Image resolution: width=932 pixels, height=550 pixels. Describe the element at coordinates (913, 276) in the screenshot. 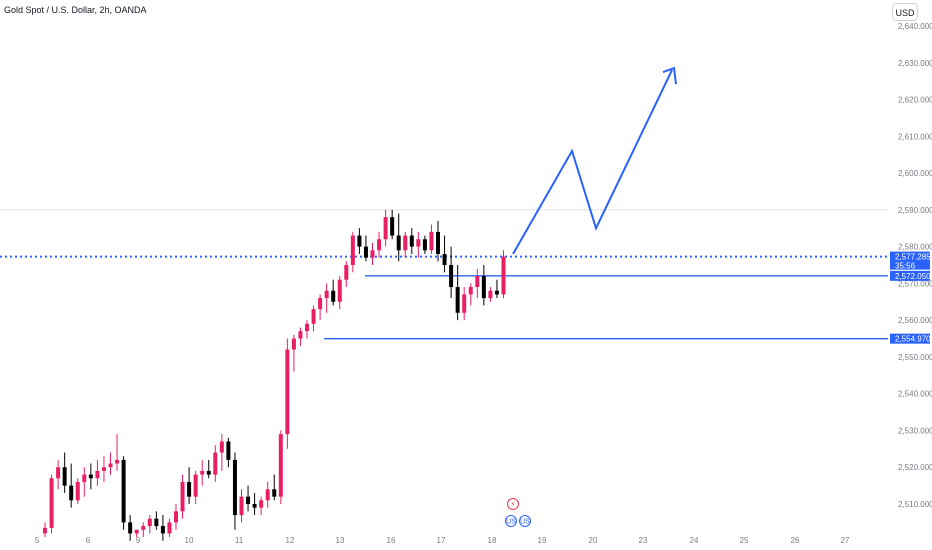

I see `level-price-tag-text: 2,572.050` at that location.